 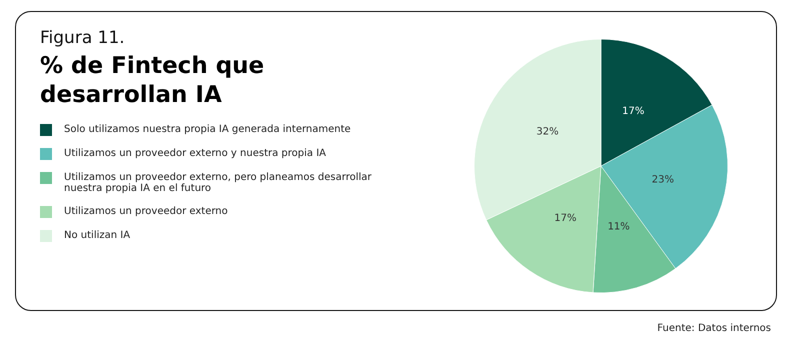 What do you see at coordinates (97, 235) in the screenshot?
I see `legend-label: No utilizan IA` at bounding box center [97, 235].